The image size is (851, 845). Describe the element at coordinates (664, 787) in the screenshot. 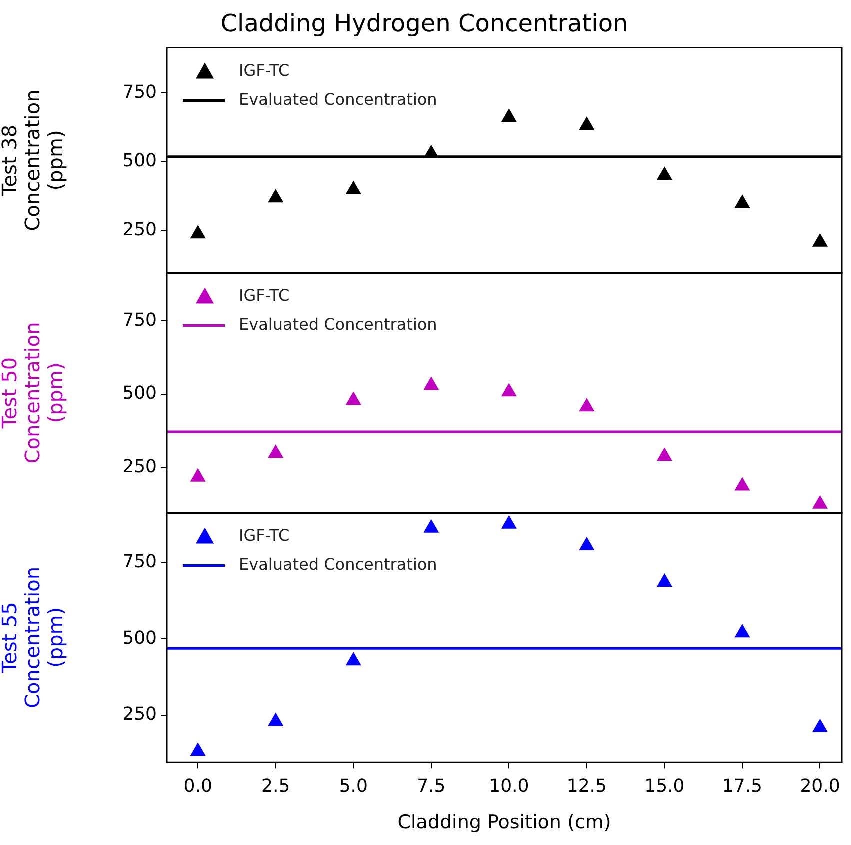

I see `x-tick-label: 15.0` at that location.